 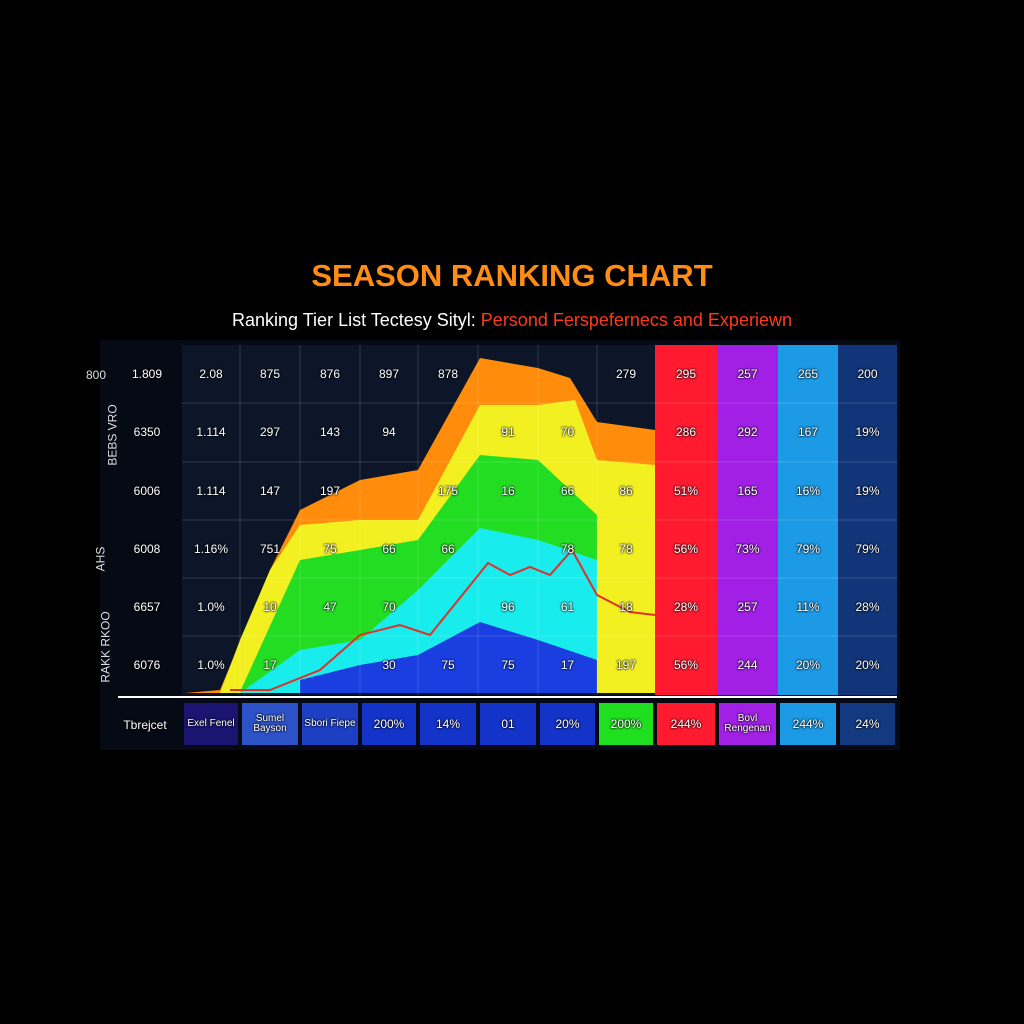 What do you see at coordinates (147, 548) in the screenshot?
I see `row-label: 6008` at bounding box center [147, 548].